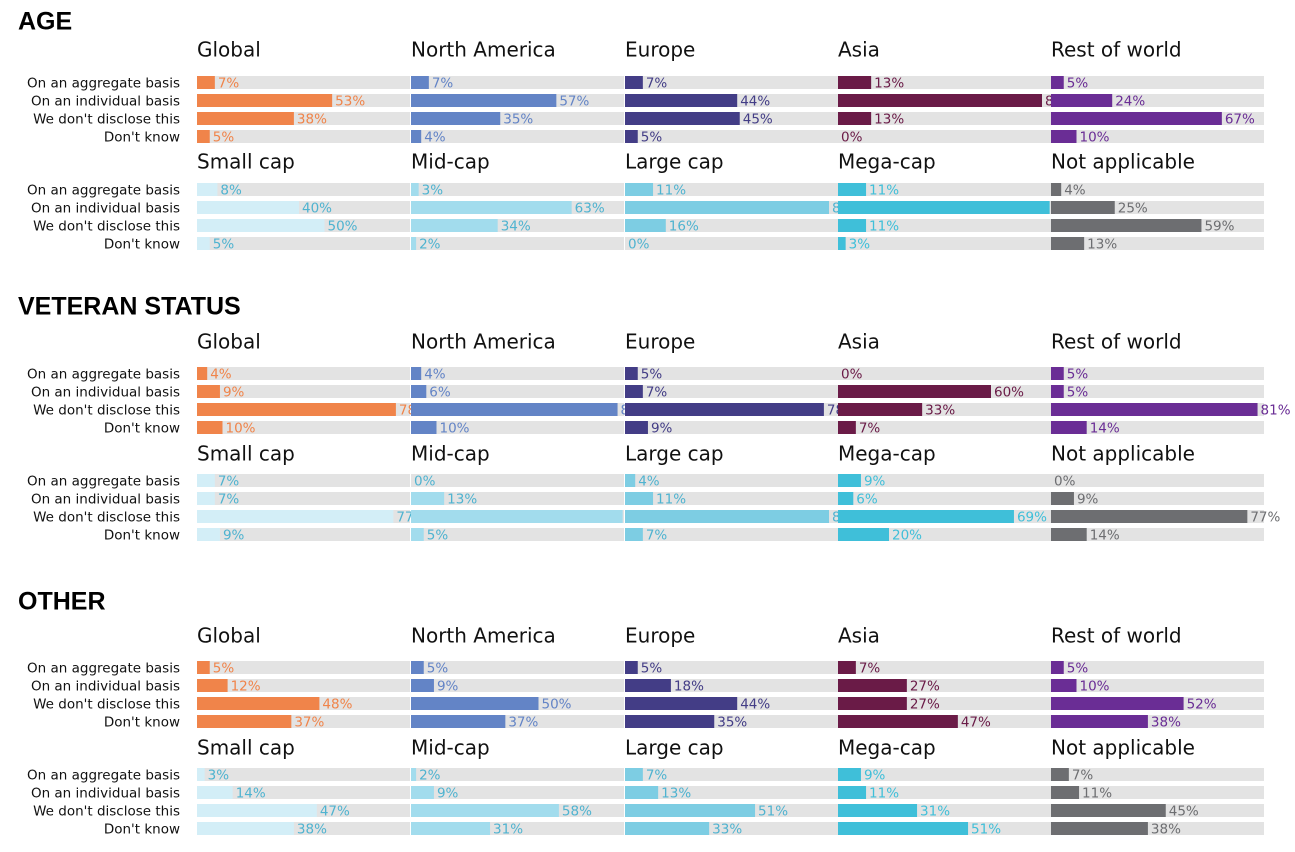 Image resolution: width=1295 pixels, height=852 pixels. Describe the element at coordinates (671, 191) in the screenshot. I see `data-label-large-cap: 11%` at that location.